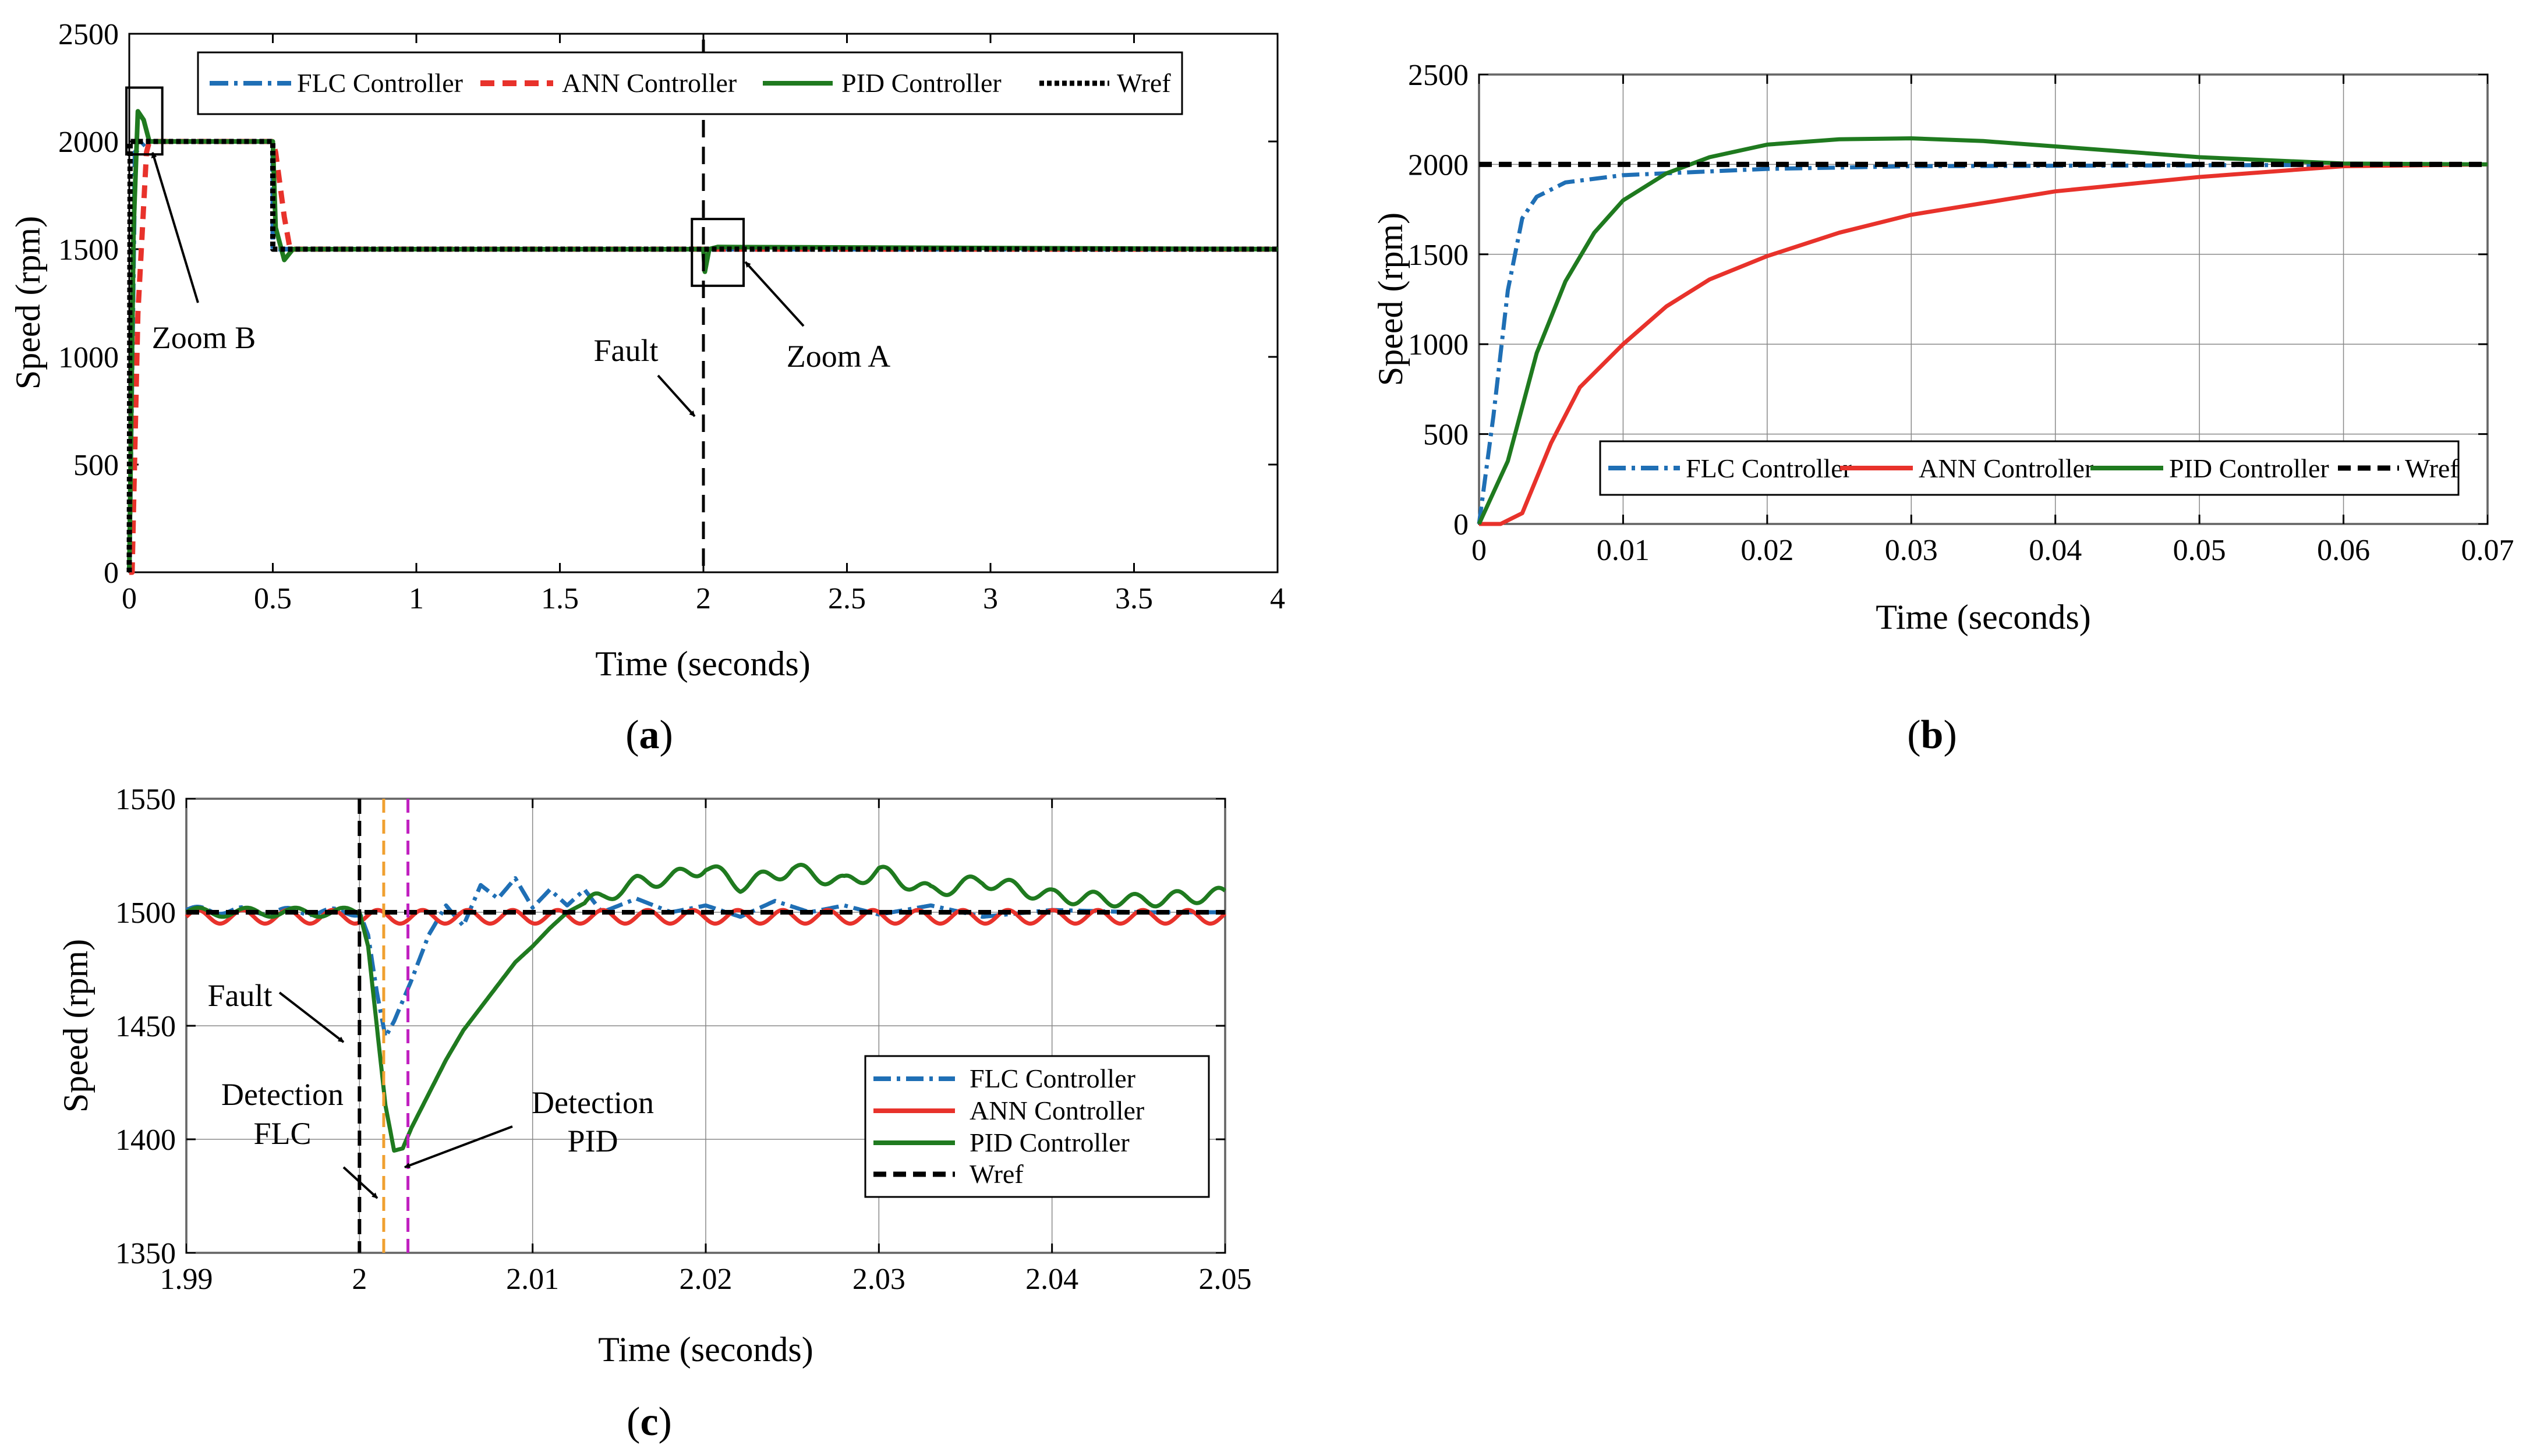  Describe the element at coordinates (282, 1133) in the screenshot. I see `detection-flc-label-2: FLC` at that location.